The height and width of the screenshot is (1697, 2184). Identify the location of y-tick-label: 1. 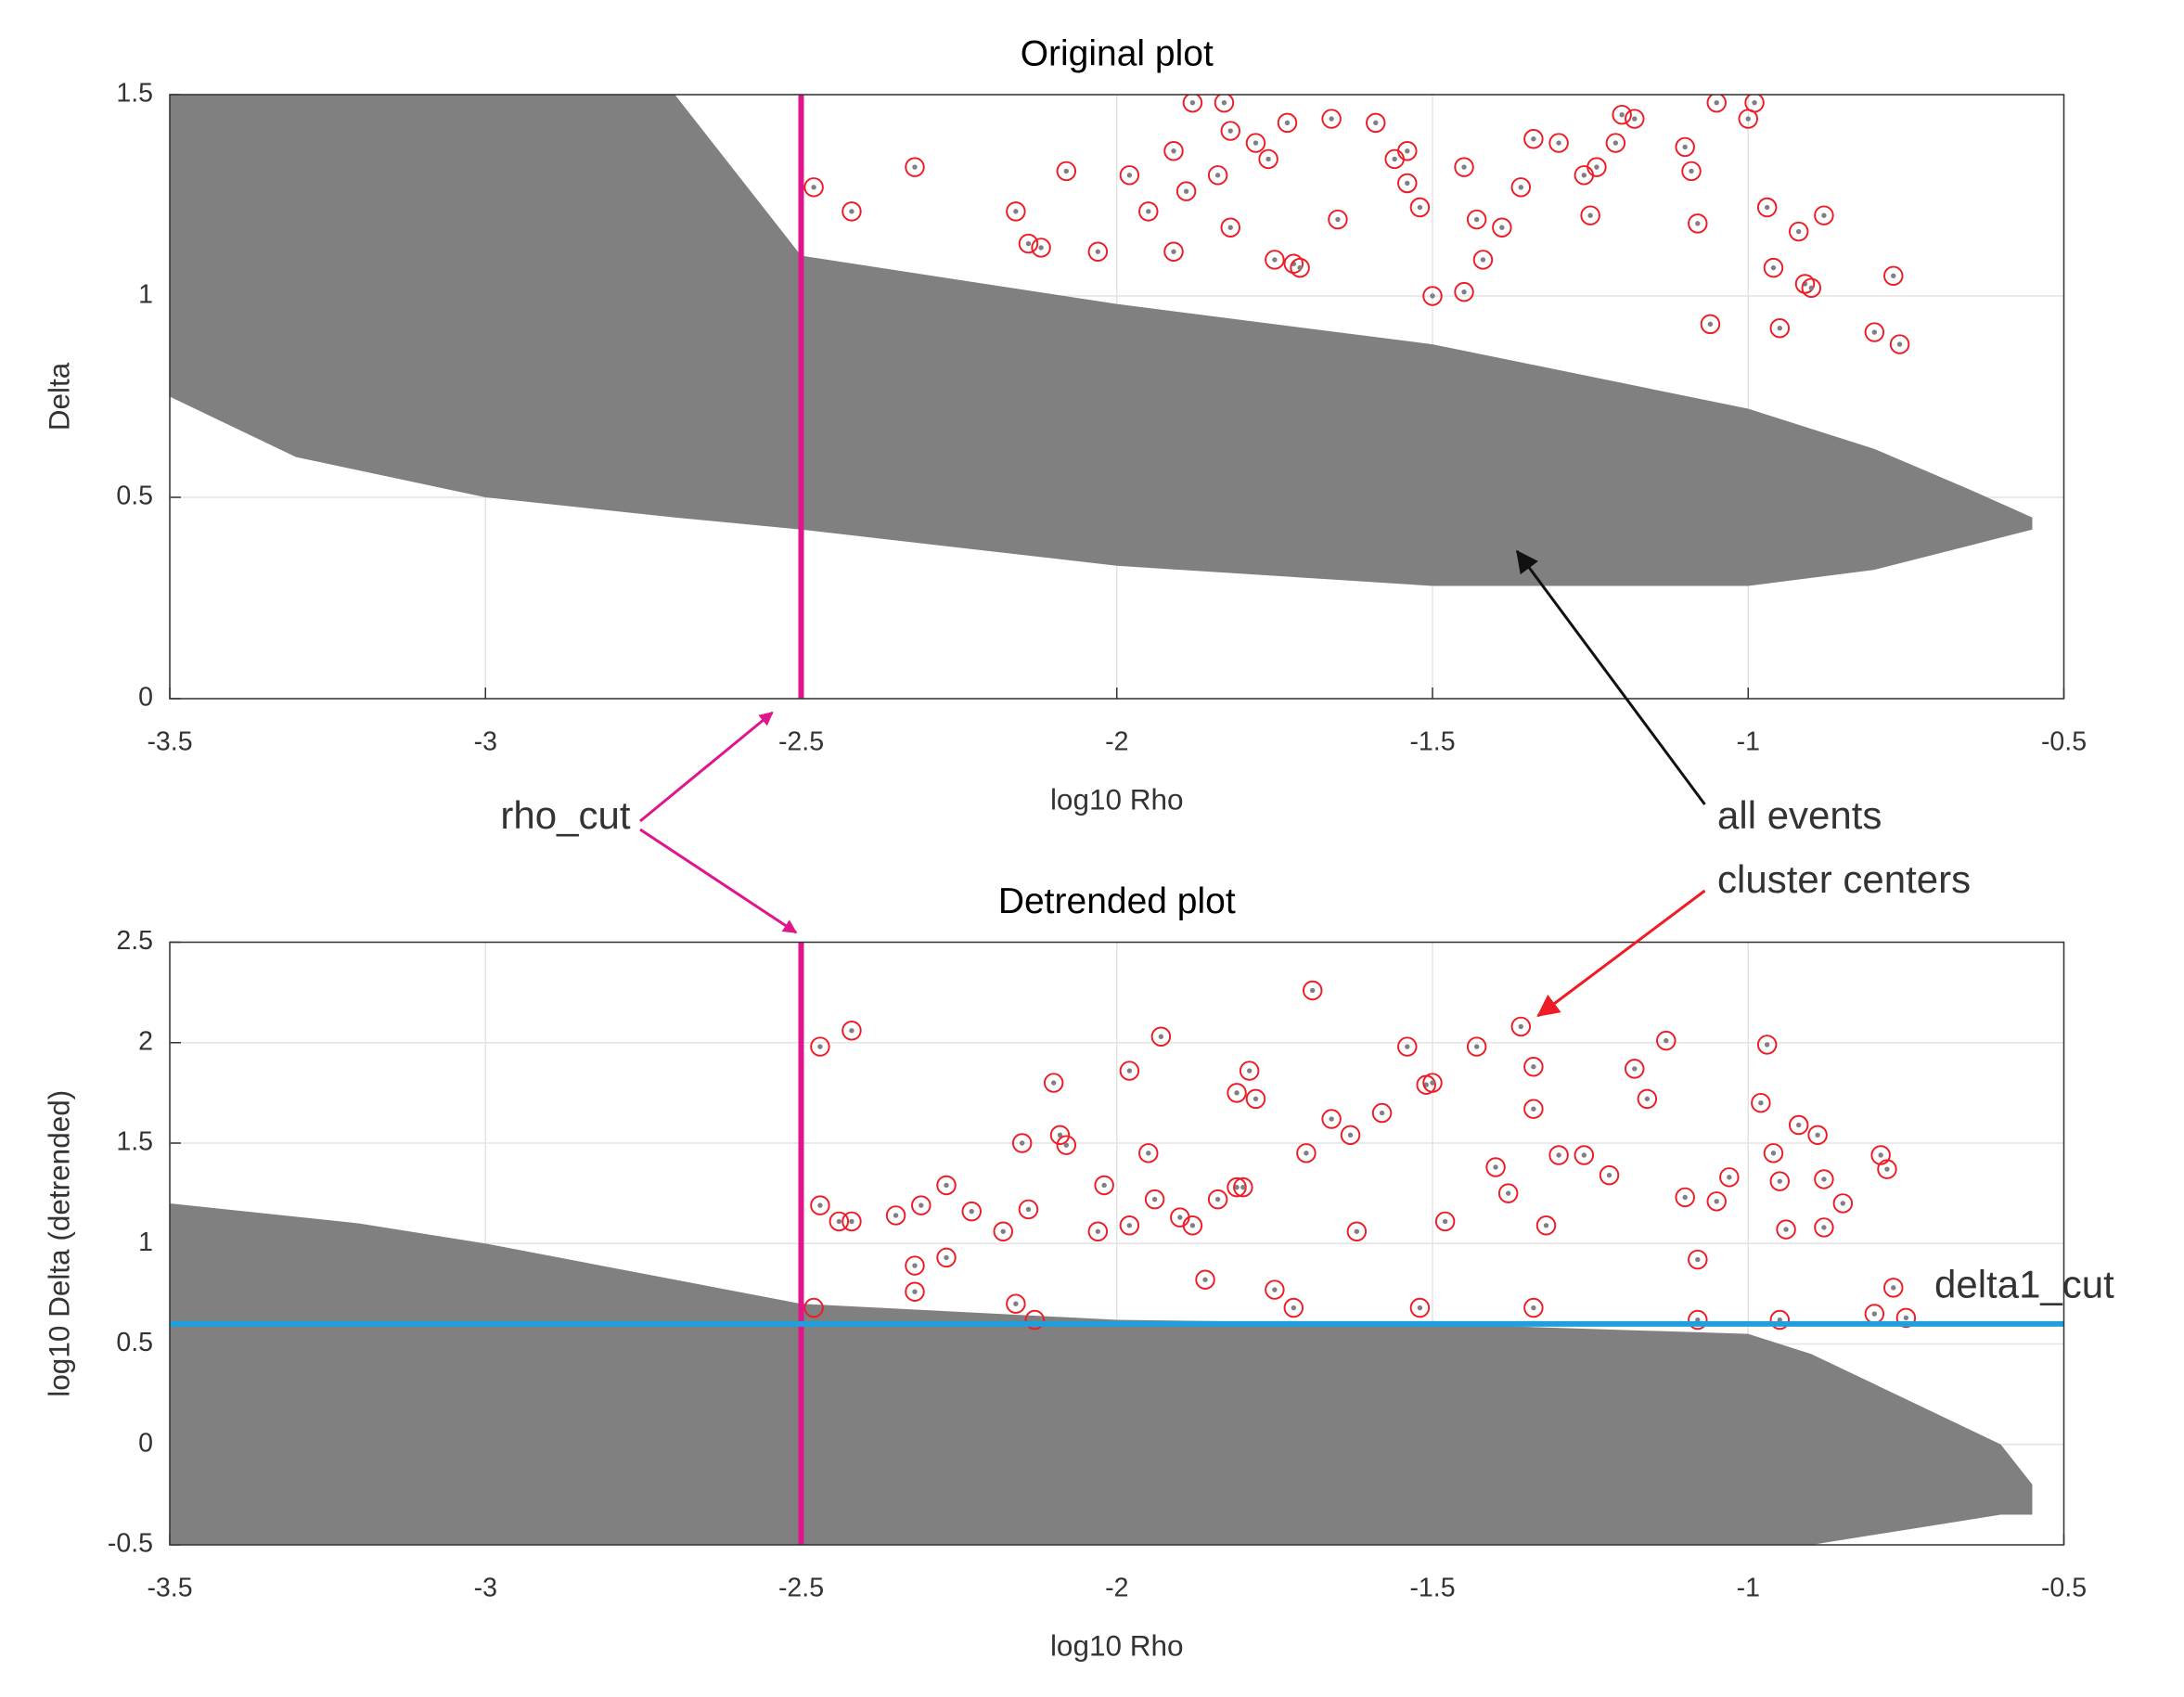
(145, 295).